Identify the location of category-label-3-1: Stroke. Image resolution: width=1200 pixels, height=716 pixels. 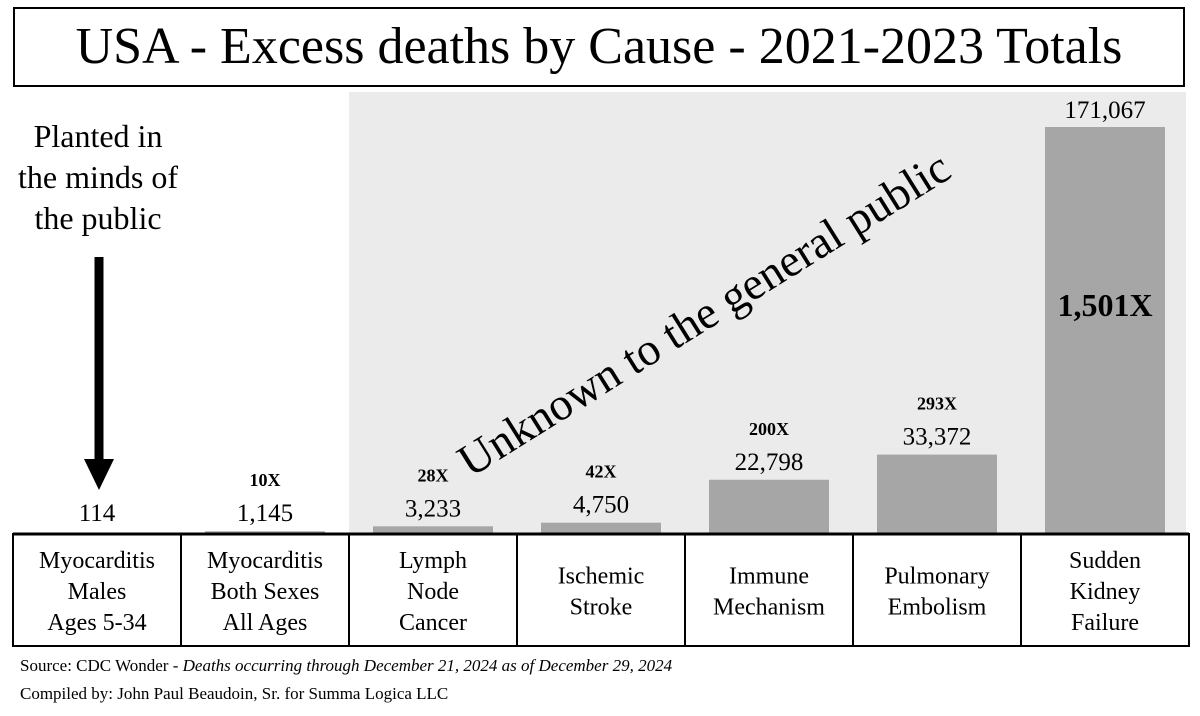
(601, 608).